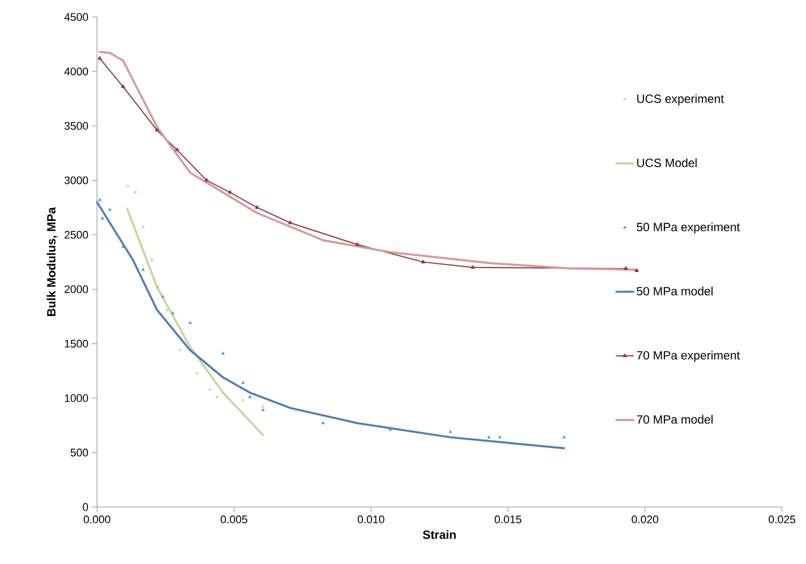 The height and width of the screenshot is (564, 806). Describe the element at coordinates (52, 261) in the screenshot. I see `y-axis-title: Bulk Modulus, MPa` at that location.